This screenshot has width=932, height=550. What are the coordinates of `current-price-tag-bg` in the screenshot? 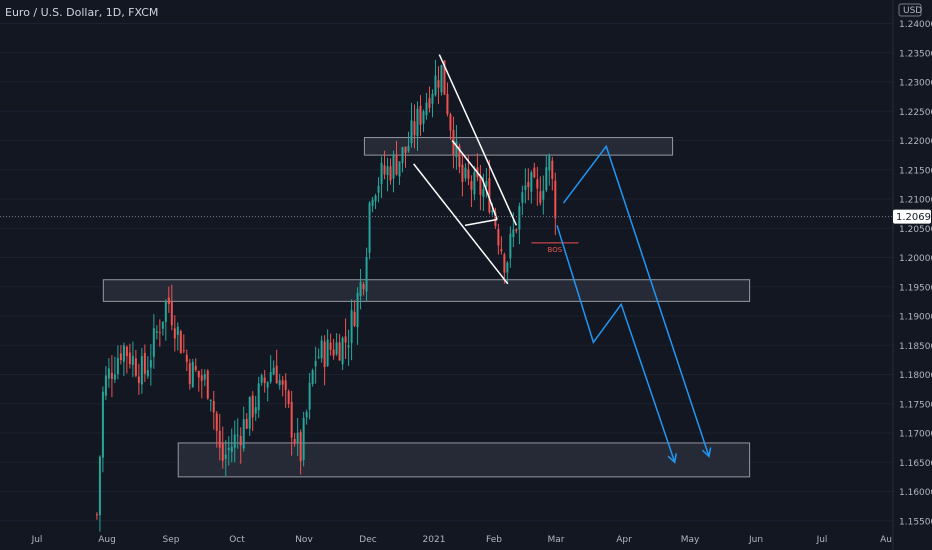 It's located at (912, 216).